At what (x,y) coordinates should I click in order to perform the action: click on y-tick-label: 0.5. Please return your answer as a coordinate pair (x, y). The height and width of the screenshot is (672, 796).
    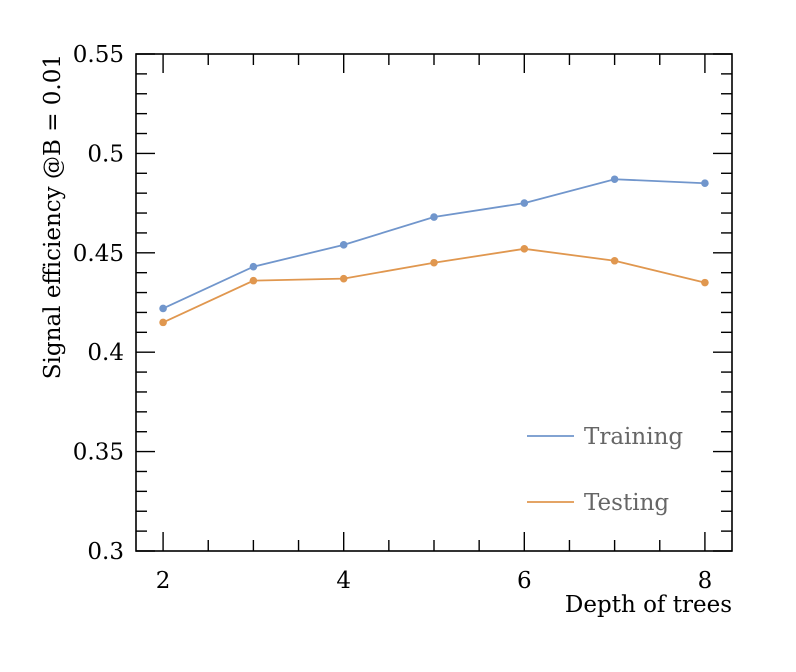
    Looking at the image, I should click on (105, 154).